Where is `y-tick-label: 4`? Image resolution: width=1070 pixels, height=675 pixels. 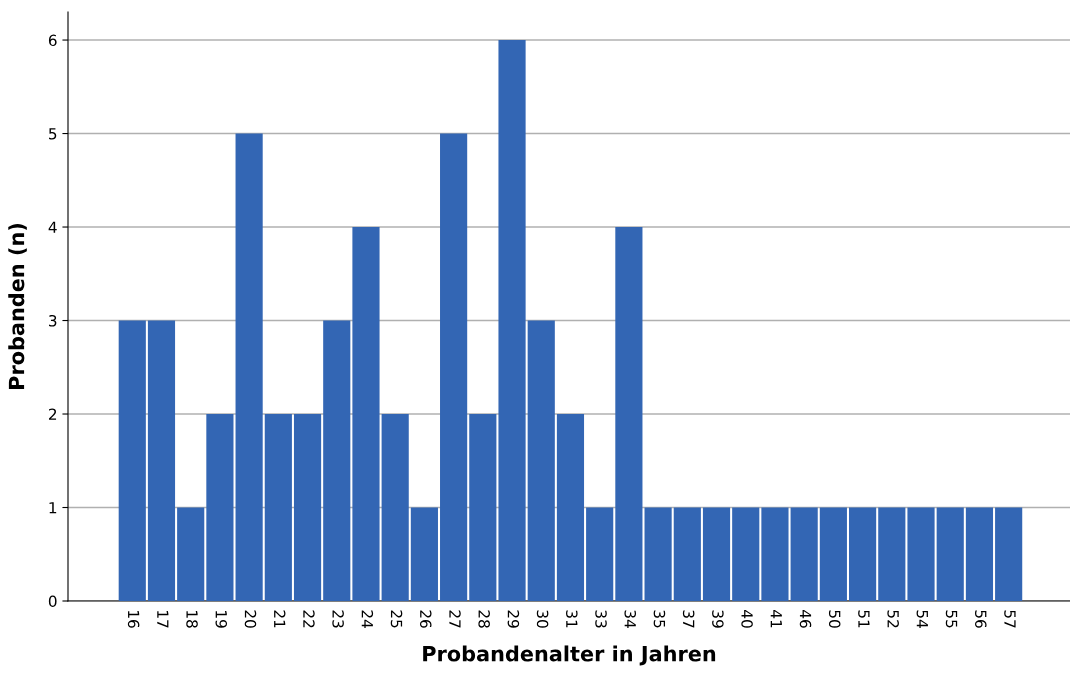 y-tick-label: 4 is located at coordinates (52, 227).